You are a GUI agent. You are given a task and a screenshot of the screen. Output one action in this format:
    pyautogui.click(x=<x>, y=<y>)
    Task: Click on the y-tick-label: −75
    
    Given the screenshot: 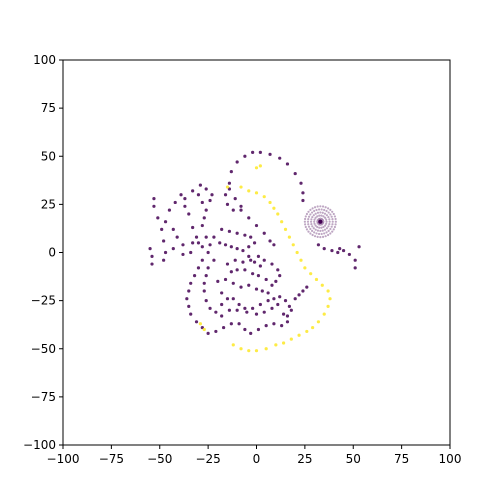 What is the action you would take?
    pyautogui.click(x=43, y=397)
    